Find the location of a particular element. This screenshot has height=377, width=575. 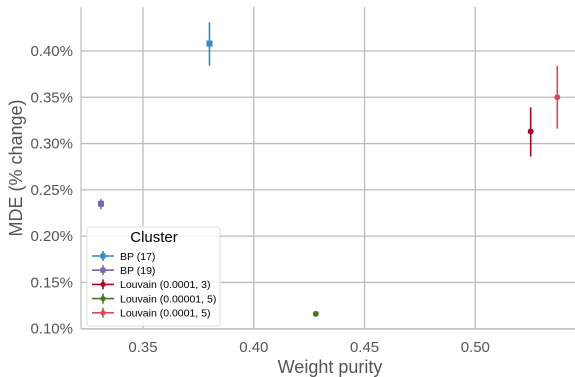

legend-item: BP (19) is located at coordinates (123, 271).